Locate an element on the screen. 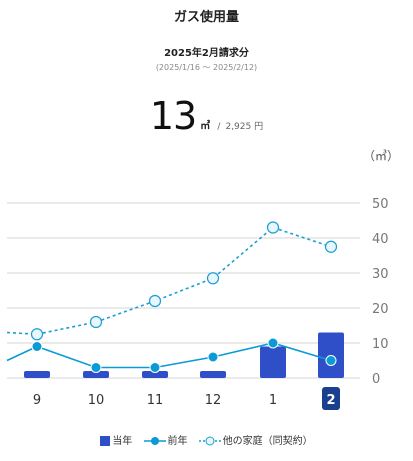 The height and width of the screenshot is (461, 413). chart-legend: 当年 前年 他の家庭（同契約） is located at coordinates (206, 439).